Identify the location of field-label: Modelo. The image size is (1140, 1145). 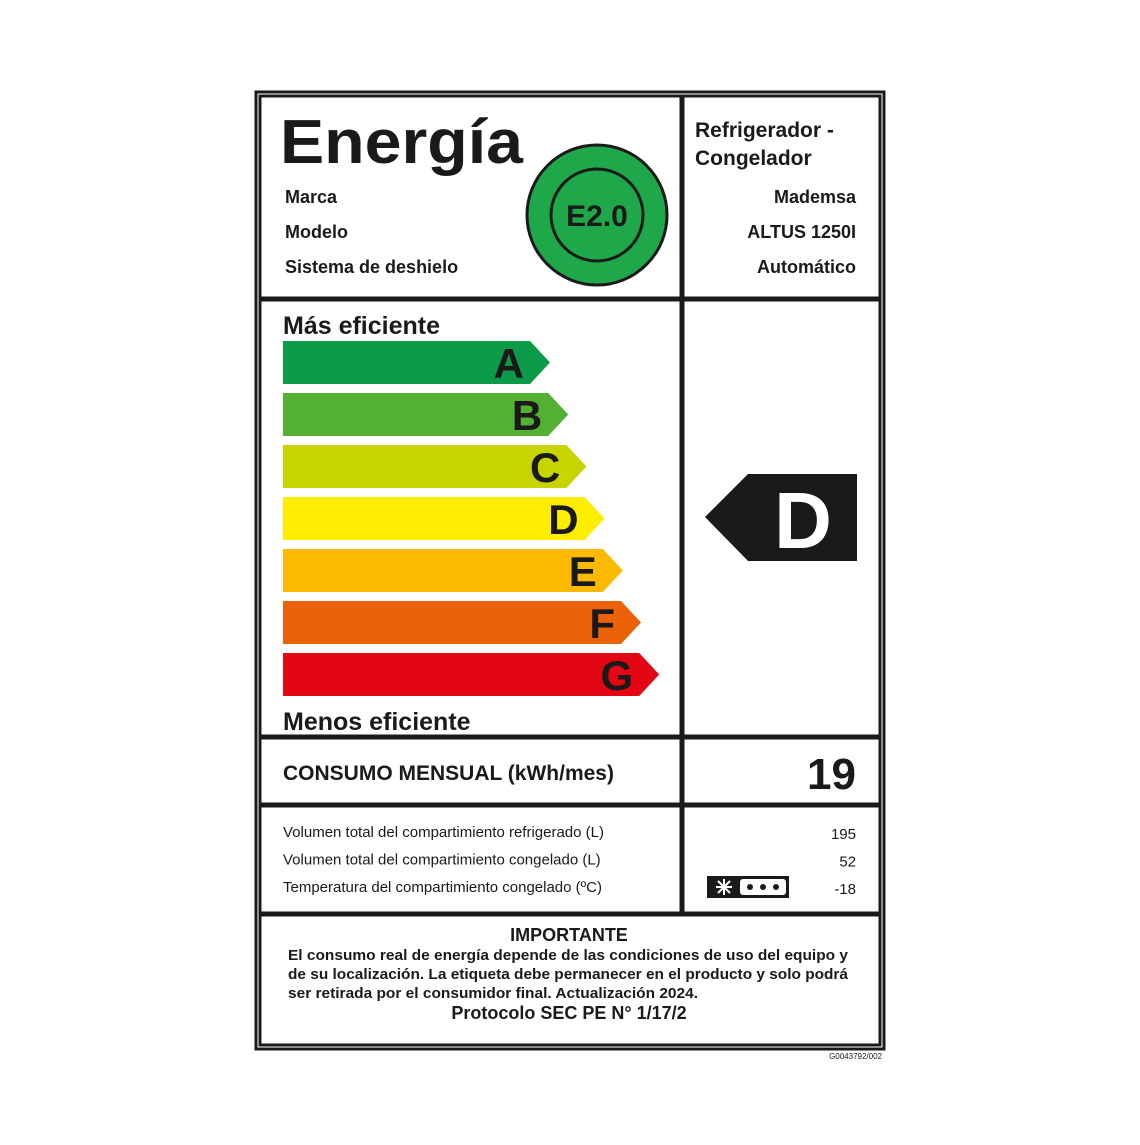
(316, 232).